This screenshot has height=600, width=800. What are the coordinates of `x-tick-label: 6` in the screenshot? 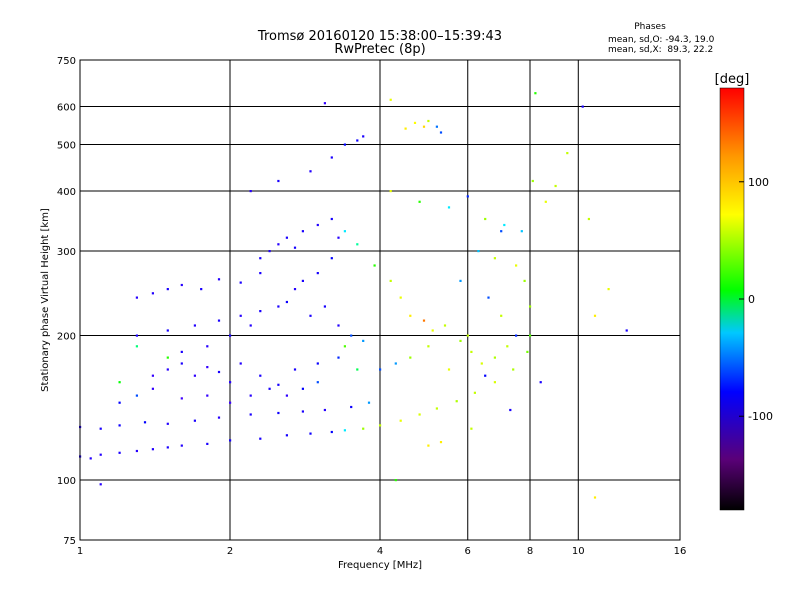 It's located at (468, 551).